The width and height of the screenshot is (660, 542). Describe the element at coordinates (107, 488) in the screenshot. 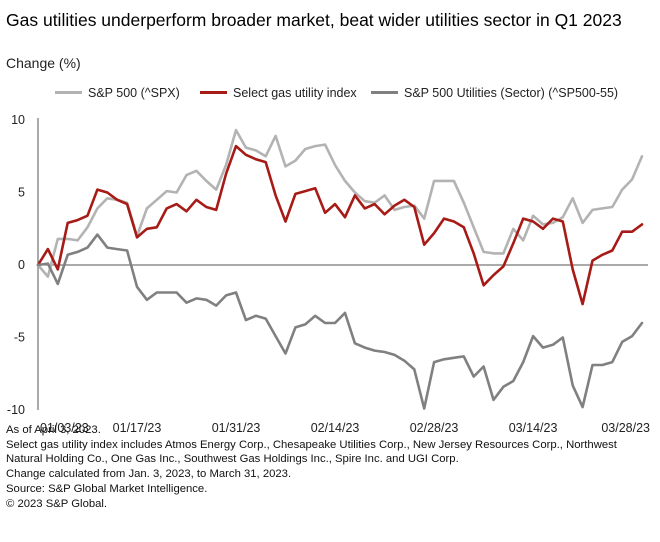

I see `note-line: Source: S&P Global Market Intelligence.` at that location.